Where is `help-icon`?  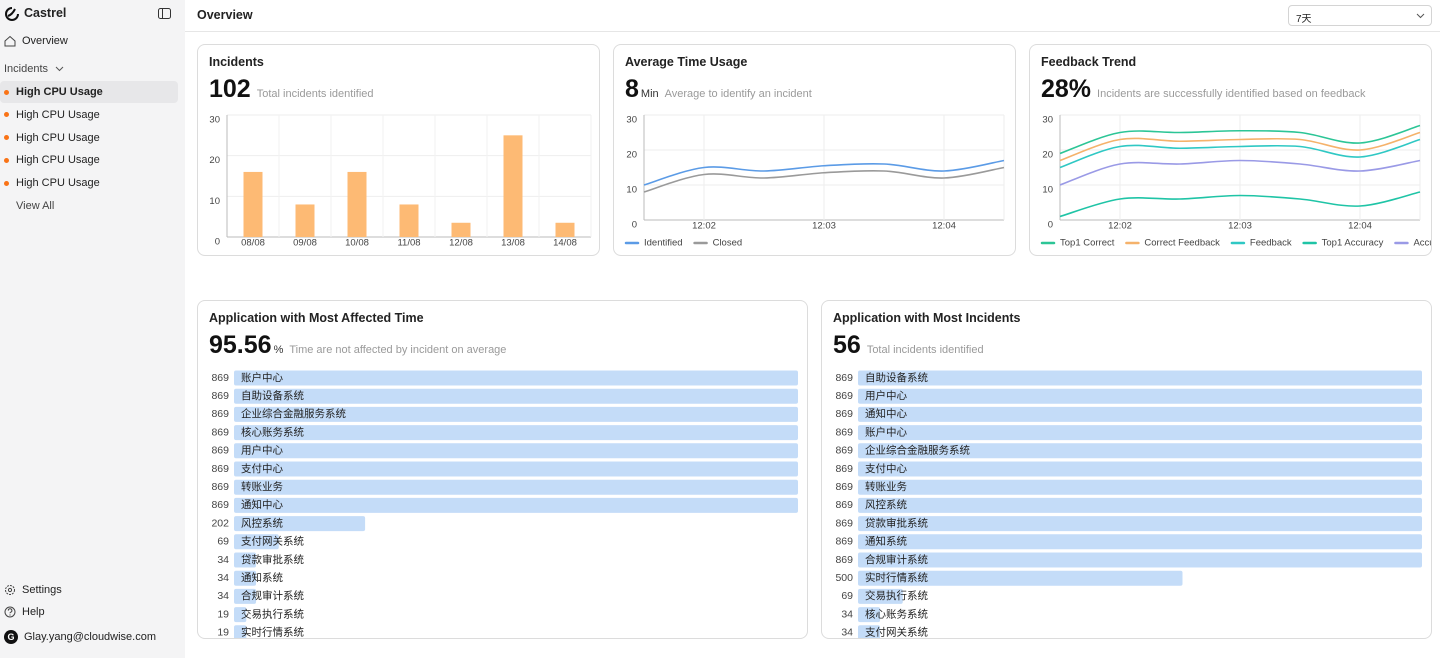
help-icon is located at coordinates (10, 612).